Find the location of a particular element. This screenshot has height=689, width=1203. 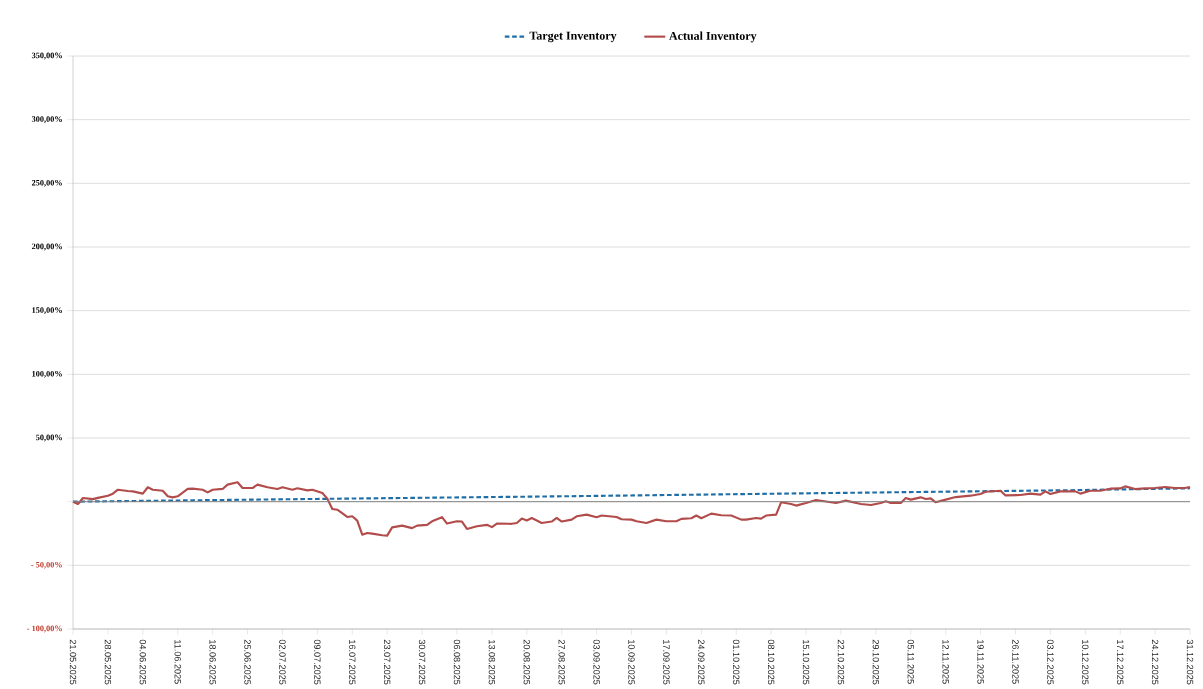

x-tick-label: 23.07.2025 is located at coordinates (387, 662).